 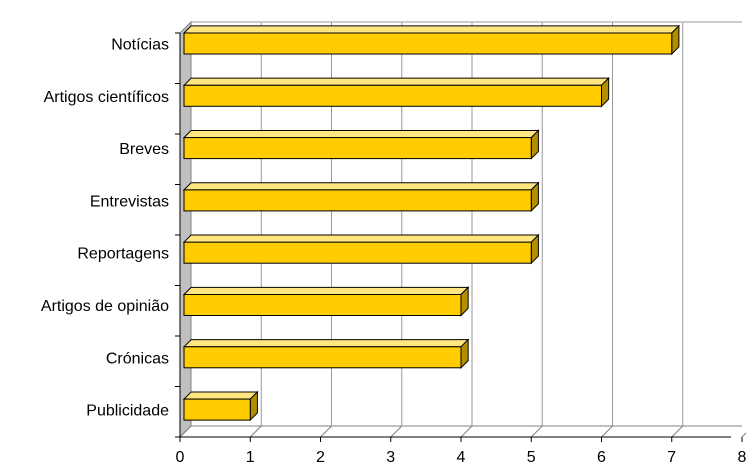 What do you see at coordinates (140, 45) in the screenshot?
I see `y-category-label: Notícias` at bounding box center [140, 45].